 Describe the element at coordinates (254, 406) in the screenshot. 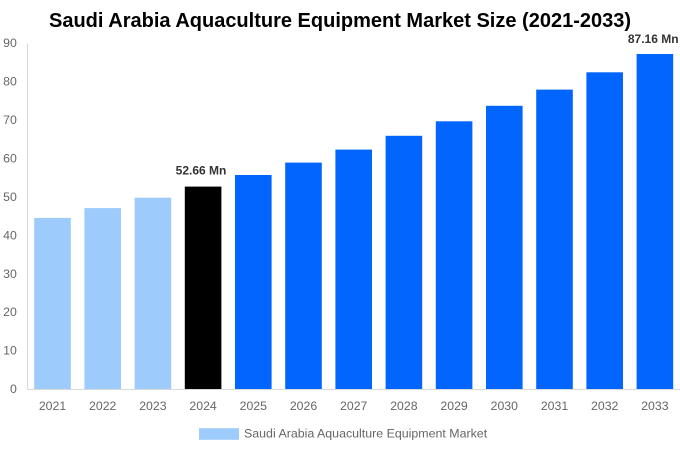

I see `svg-text: 2025` at that location.